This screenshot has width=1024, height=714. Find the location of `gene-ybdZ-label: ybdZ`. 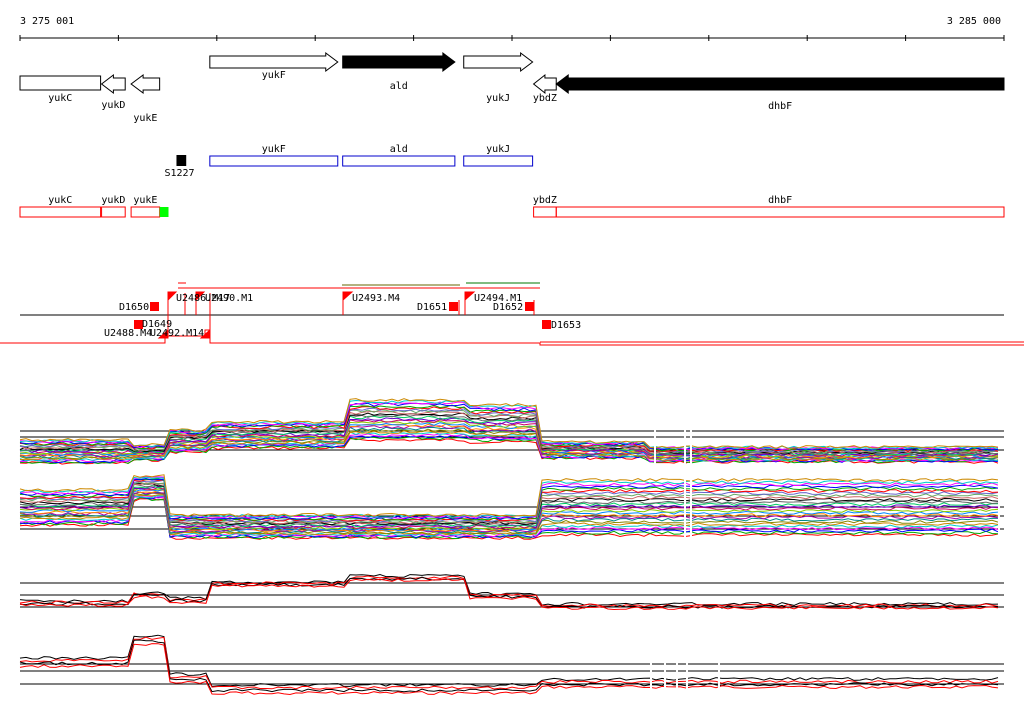

gene-ybdZ-label: ybdZ is located at coordinates (545, 98).